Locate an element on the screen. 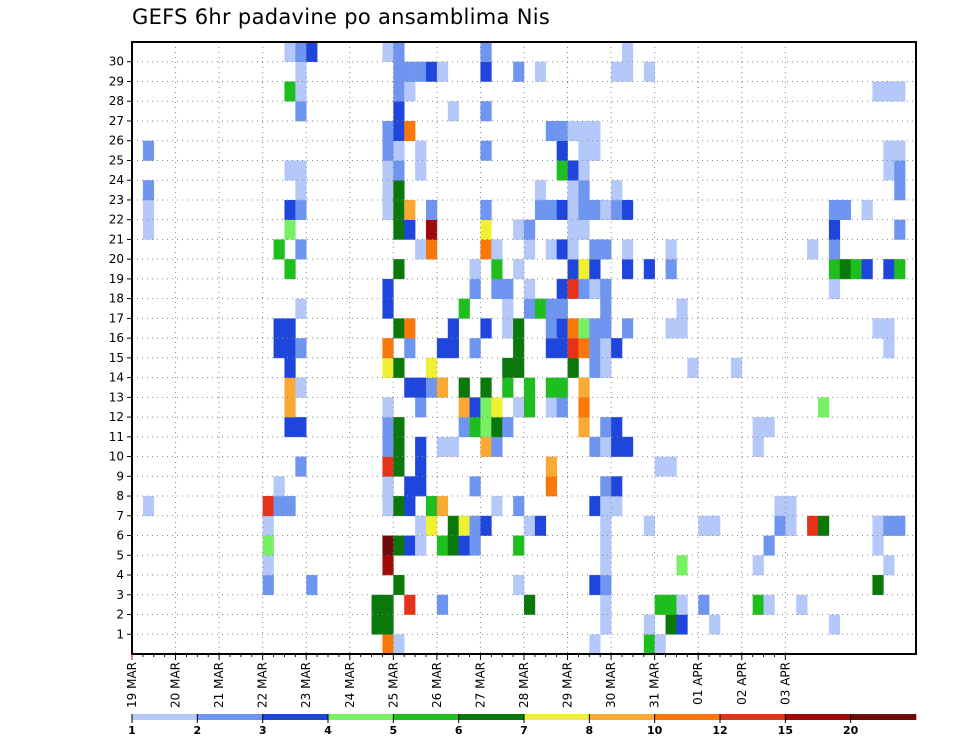 The width and height of the screenshot is (960, 742). colorbar-label: 15 is located at coordinates (785, 730).